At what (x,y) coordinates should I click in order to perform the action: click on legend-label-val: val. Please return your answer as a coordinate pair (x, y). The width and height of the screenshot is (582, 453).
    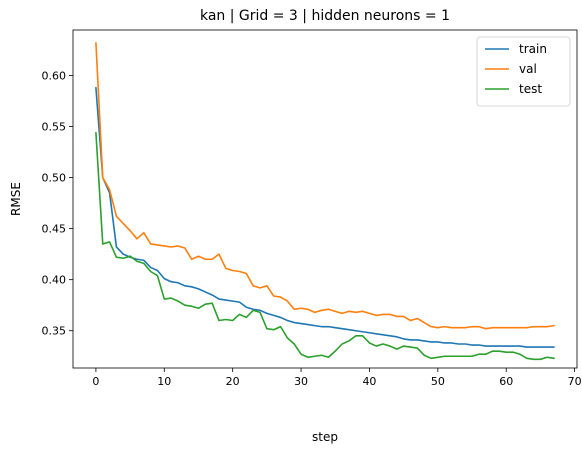
    Looking at the image, I should click on (528, 69).